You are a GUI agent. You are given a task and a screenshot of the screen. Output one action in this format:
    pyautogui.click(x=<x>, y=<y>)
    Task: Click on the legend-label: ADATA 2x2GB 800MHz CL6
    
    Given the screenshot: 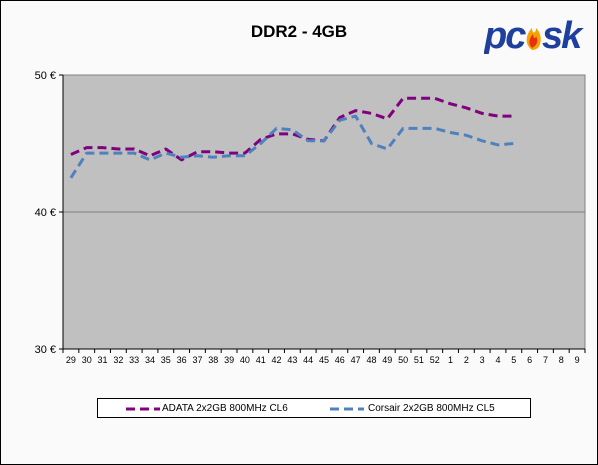 What is the action you would take?
    pyautogui.click(x=225, y=408)
    